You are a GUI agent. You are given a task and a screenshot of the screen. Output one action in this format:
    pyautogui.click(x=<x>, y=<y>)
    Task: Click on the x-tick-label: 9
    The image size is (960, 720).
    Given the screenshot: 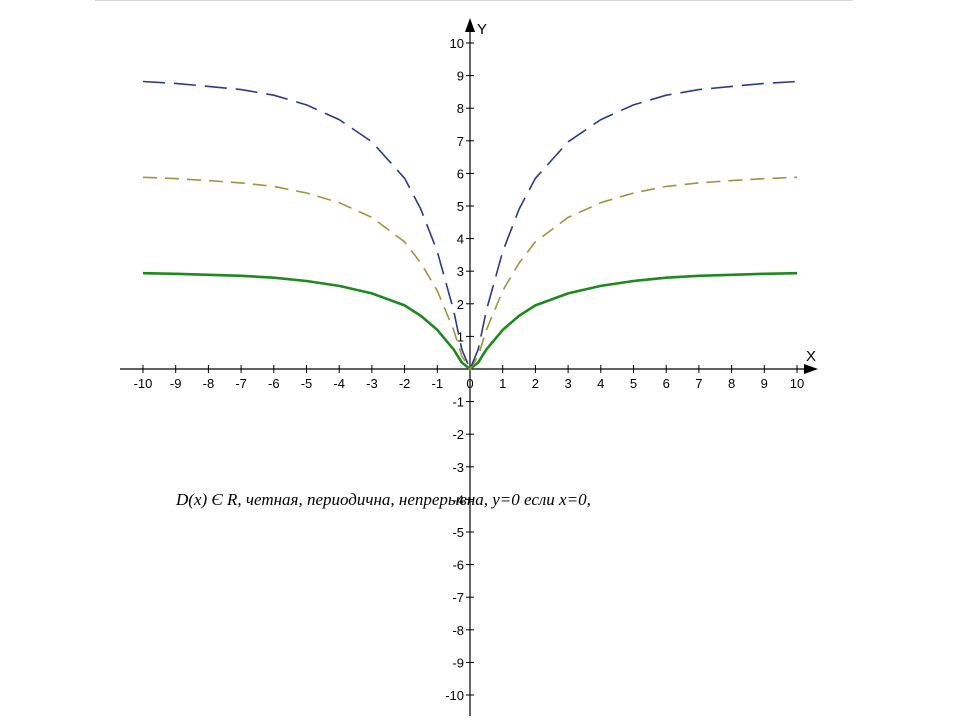 What is the action you would take?
    pyautogui.click(x=764, y=383)
    